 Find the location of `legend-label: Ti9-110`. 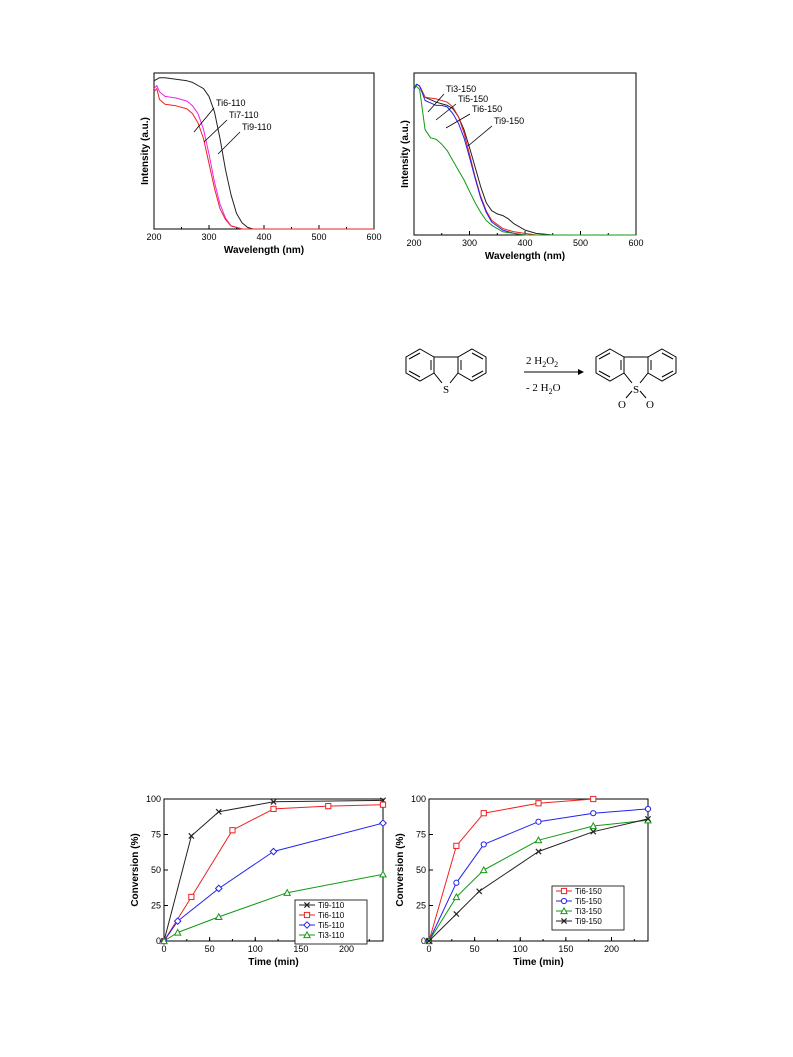

legend-label: Ti9-110 is located at coordinates (331, 905).